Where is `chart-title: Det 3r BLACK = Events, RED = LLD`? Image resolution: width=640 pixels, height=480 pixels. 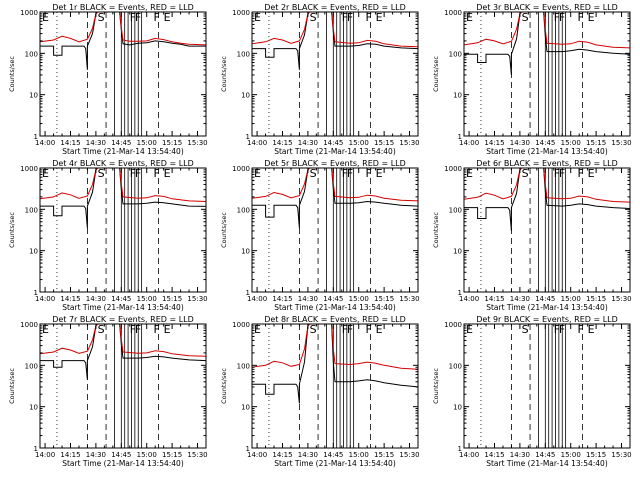
chart-title: Det 3r BLACK = Events, RED = LLD is located at coordinates (547, 7).